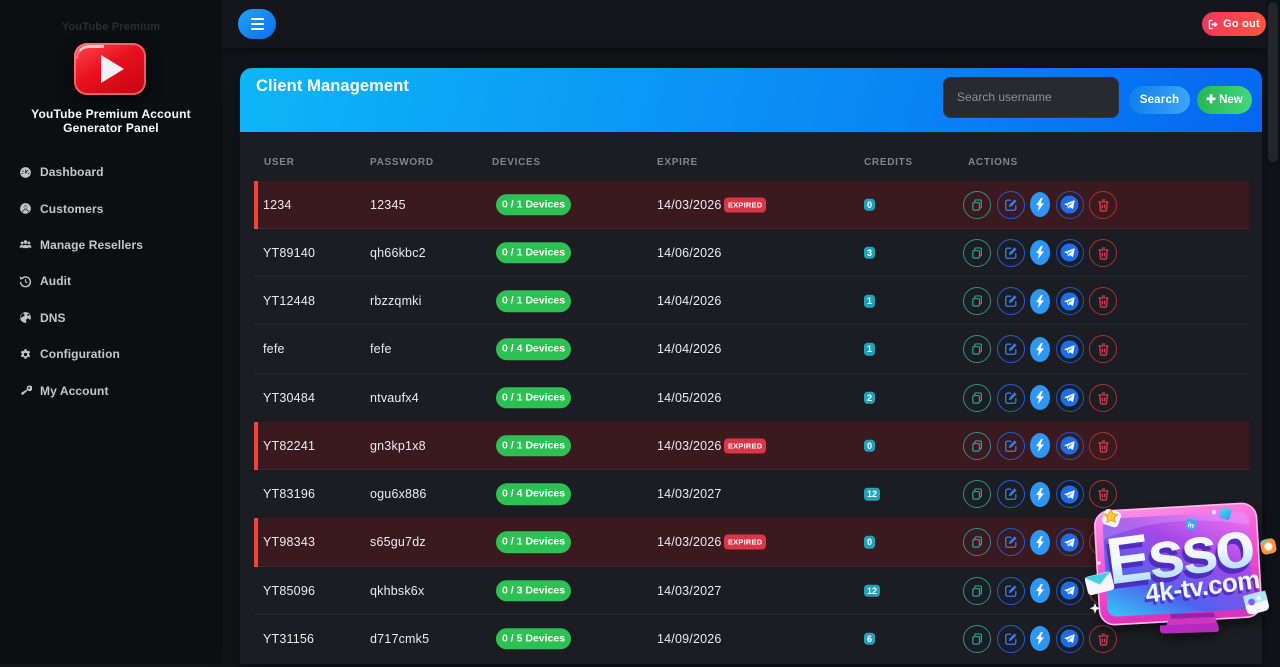 This screenshot has width=1280, height=667. Describe the element at coordinates (1190, 526) in the screenshot. I see `svg-text: in` at that location.